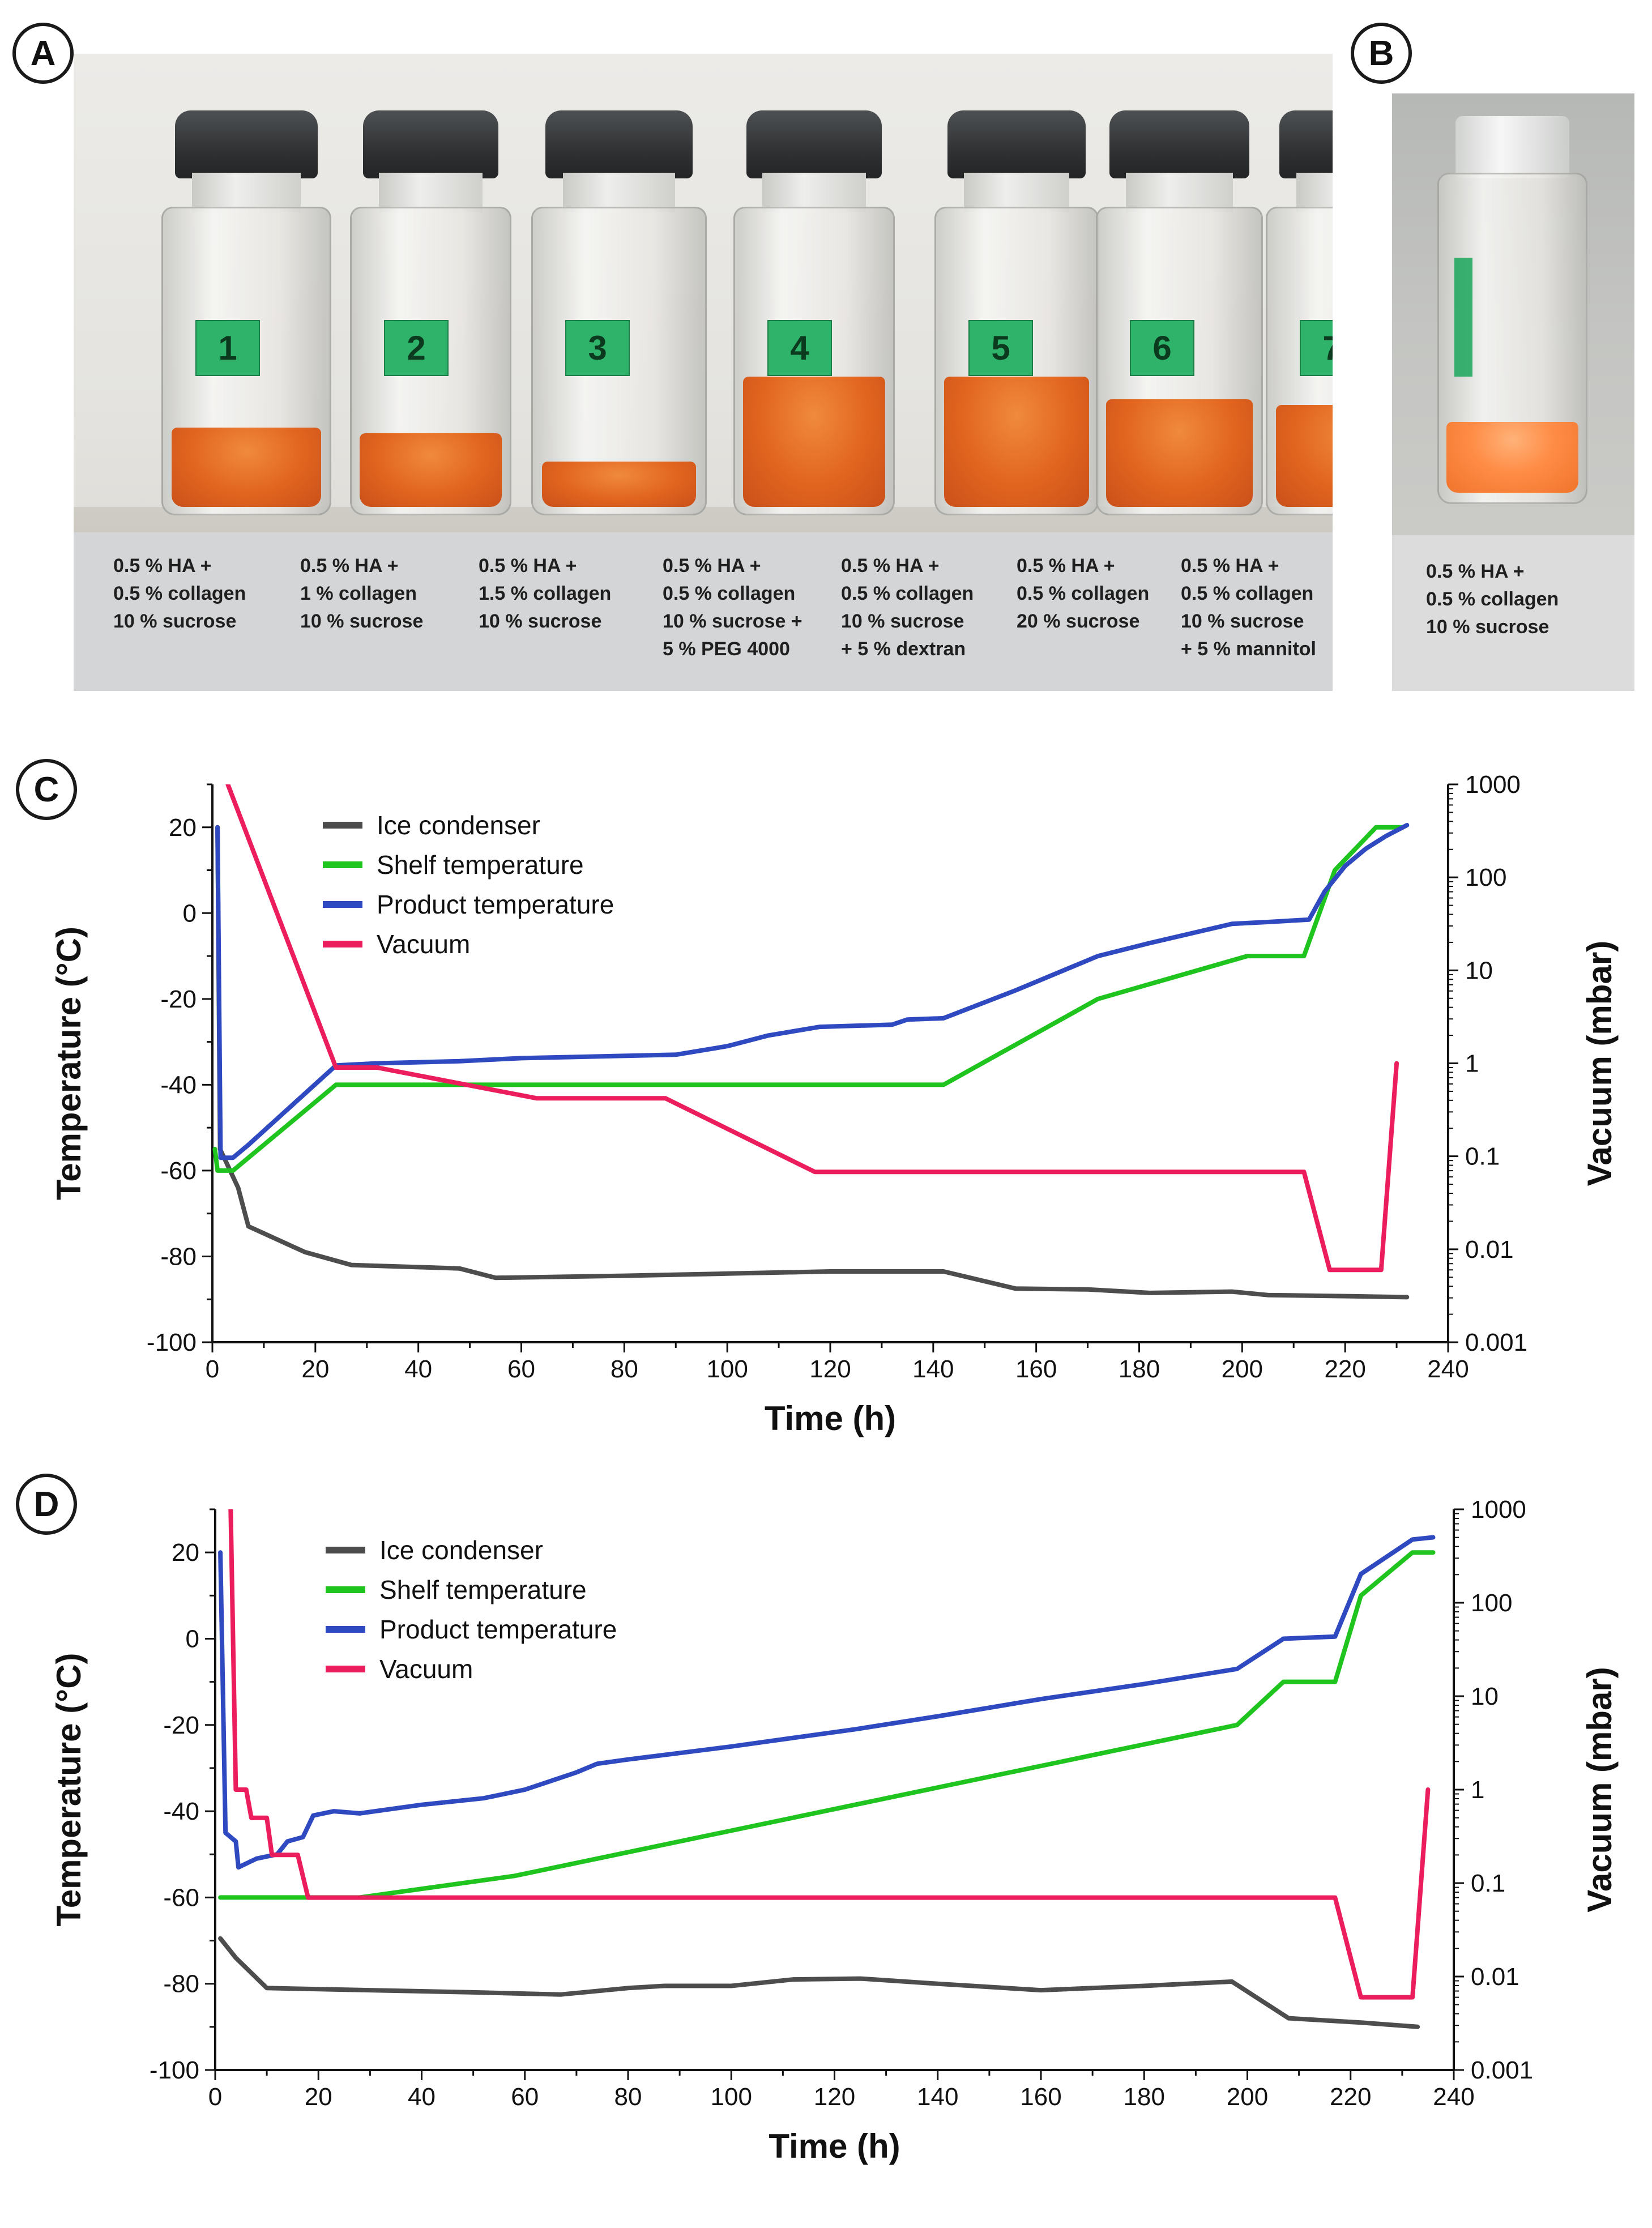  What do you see at coordinates (46, 1504) in the screenshot?
I see `panel-letter-d: D` at bounding box center [46, 1504].